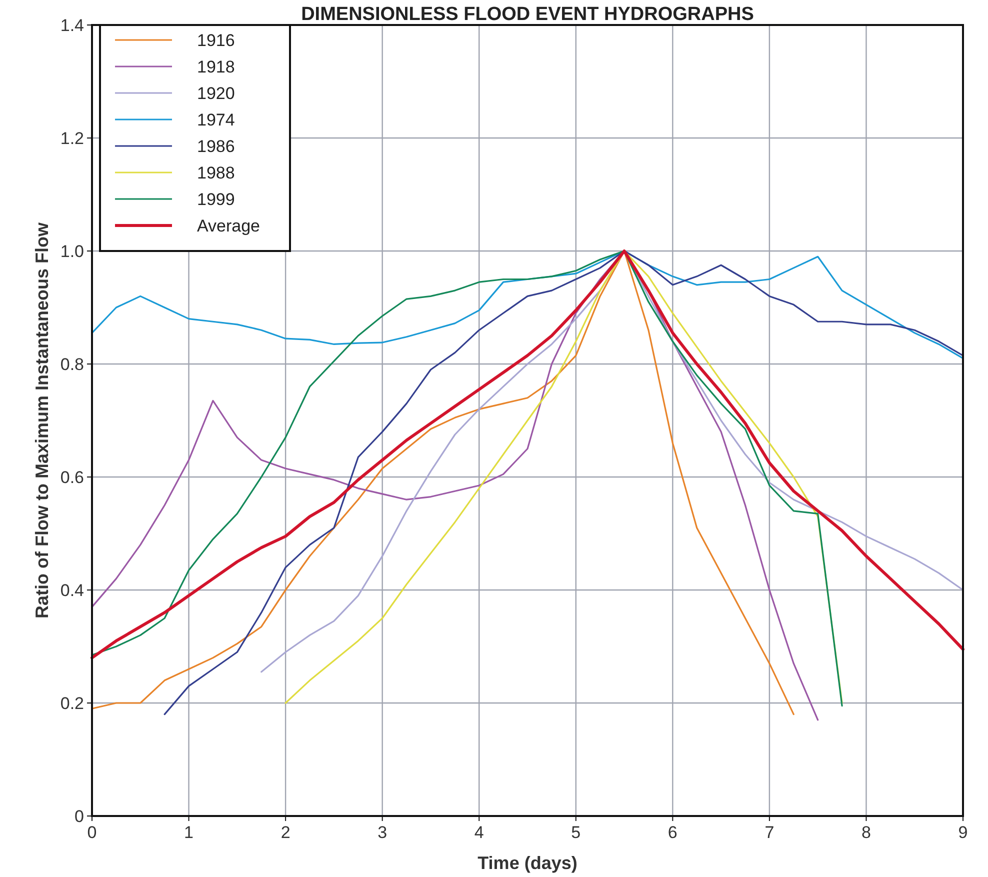  What do you see at coordinates (189, 832) in the screenshot?
I see `x-tick-label: 1` at bounding box center [189, 832].